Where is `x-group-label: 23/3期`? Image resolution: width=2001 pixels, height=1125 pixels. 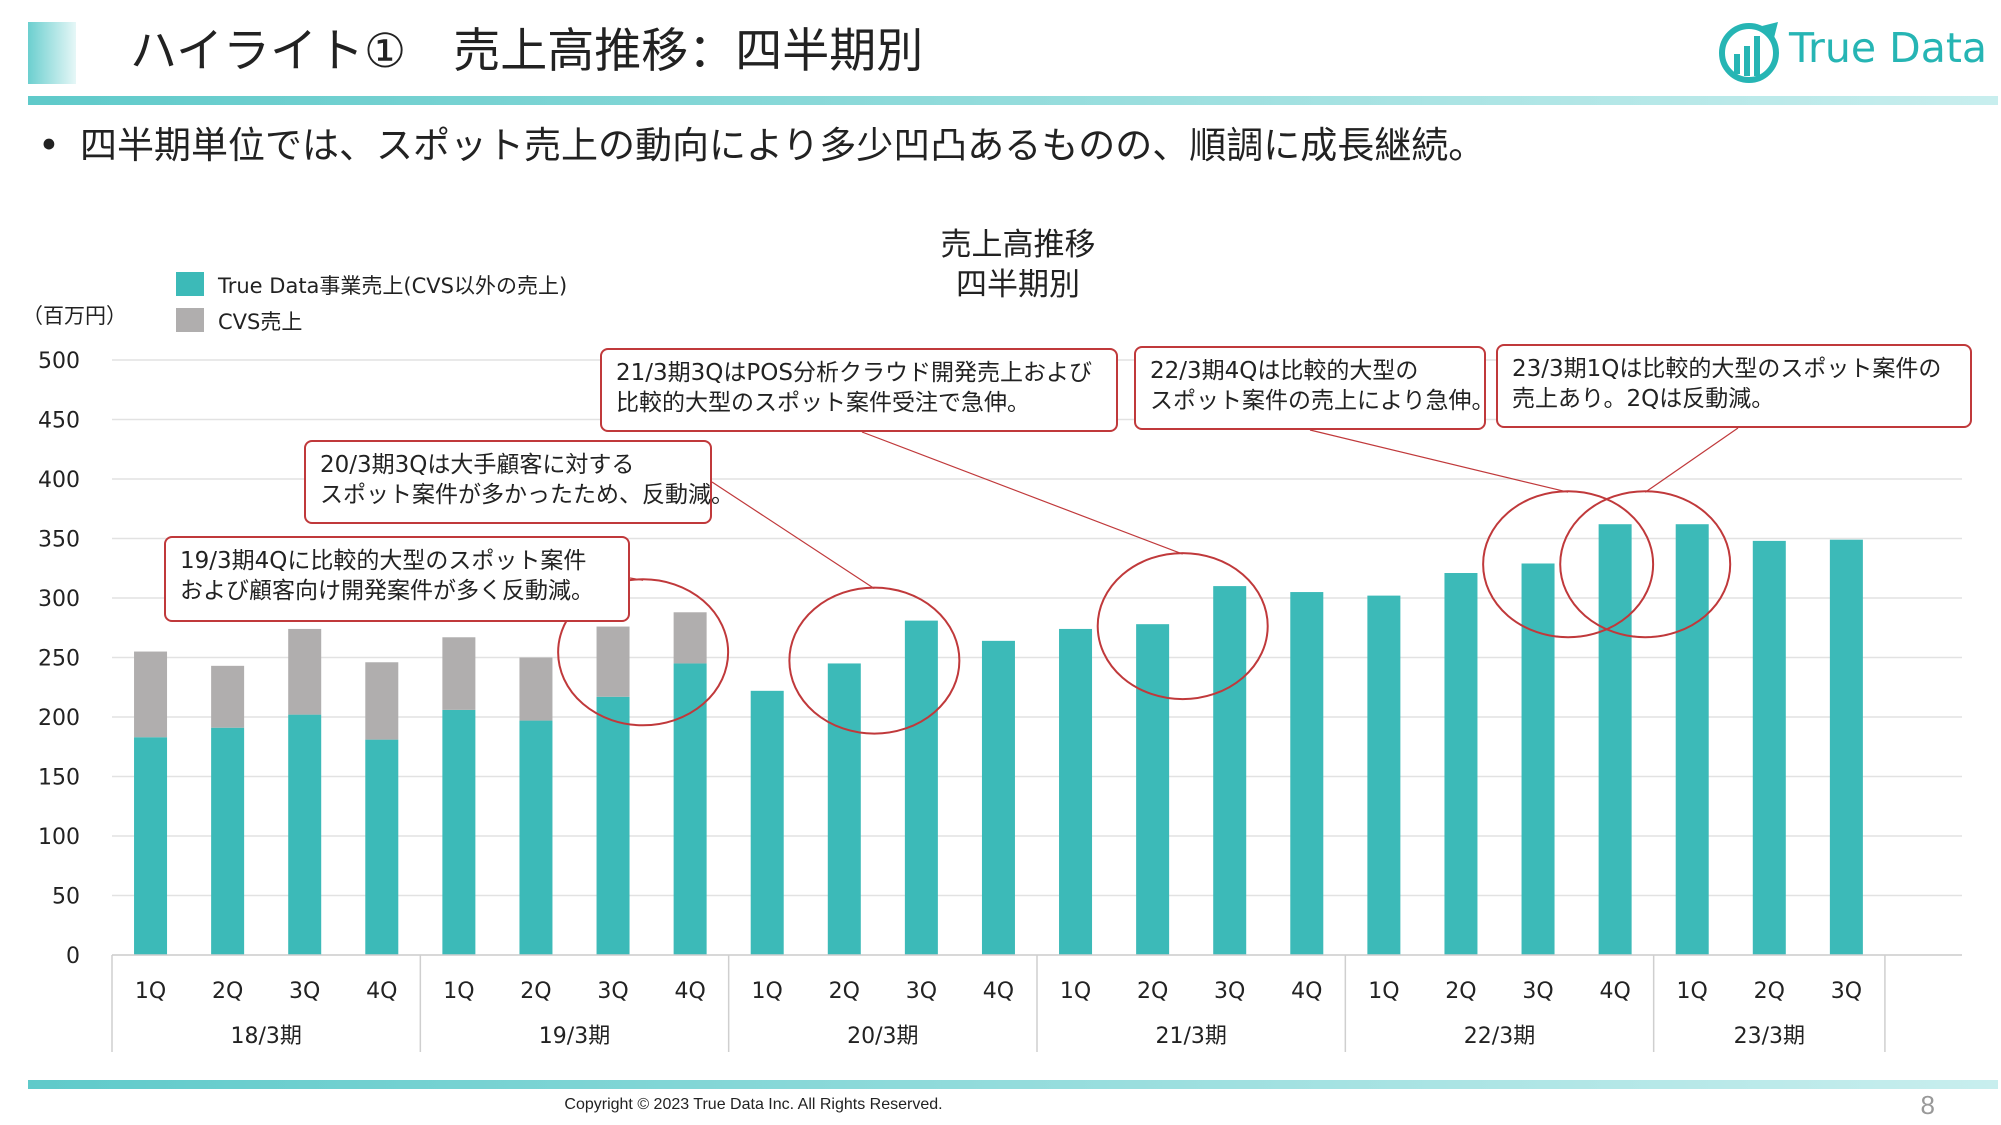 x-group-label: 23/3期 is located at coordinates (1769, 1036).